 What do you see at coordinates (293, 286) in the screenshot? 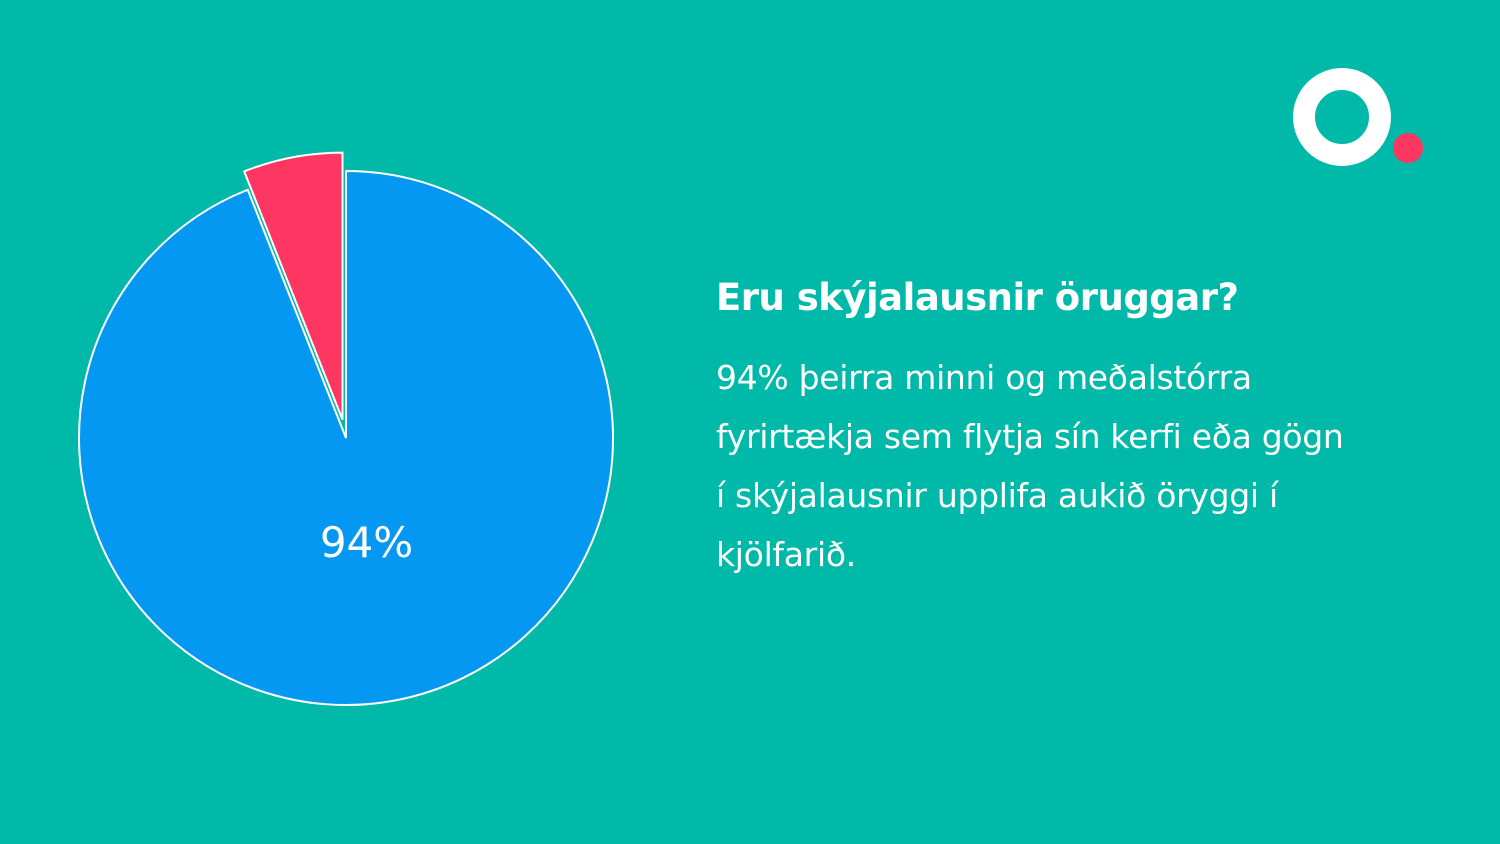
I see `pie-slice` at bounding box center [293, 286].